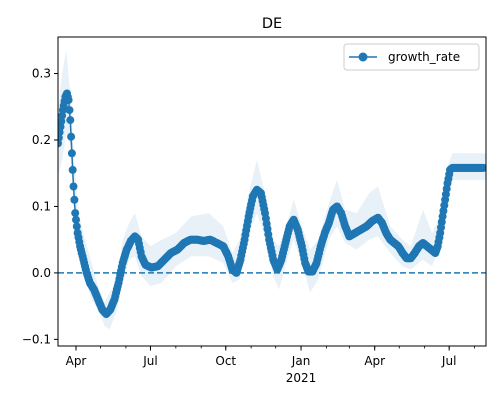  What do you see at coordinates (36, 339) in the screenshot?
I see `y-tick-label: −0.1` at bounding box center [36, 339].